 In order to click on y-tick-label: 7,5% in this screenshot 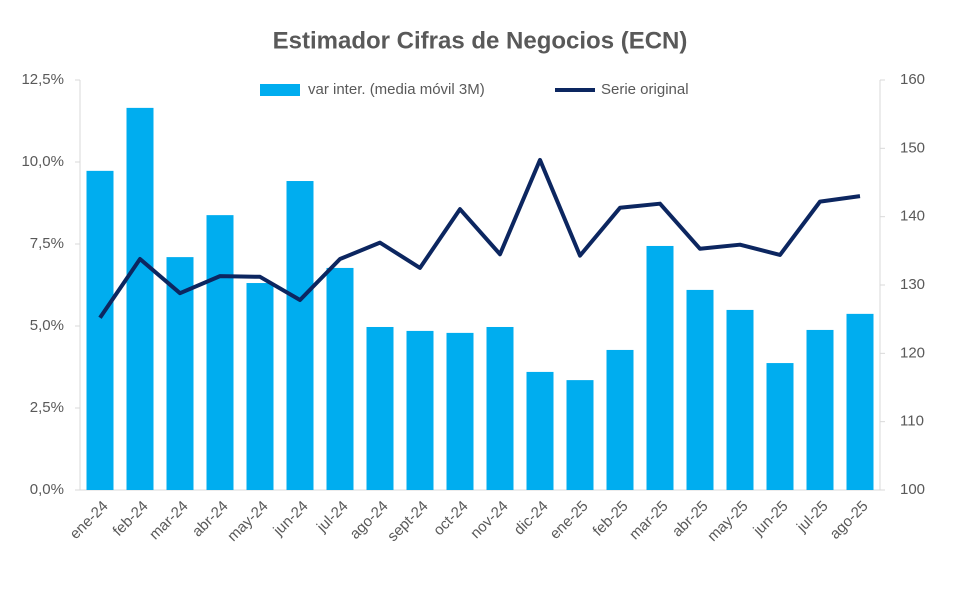, I will do `click(47, 243)`.